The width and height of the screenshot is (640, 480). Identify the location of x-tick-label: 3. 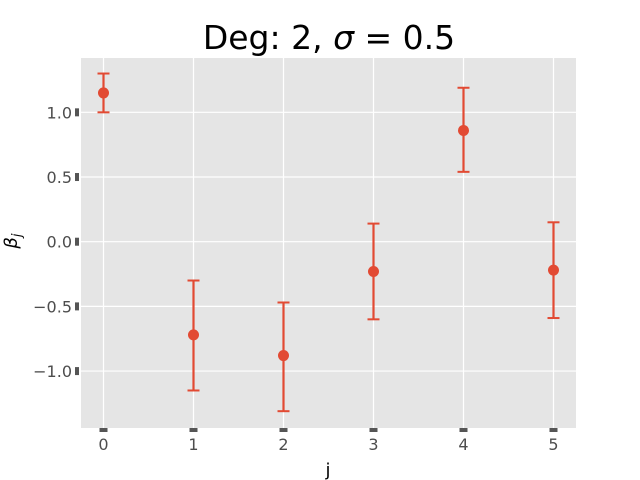
(373, 444).